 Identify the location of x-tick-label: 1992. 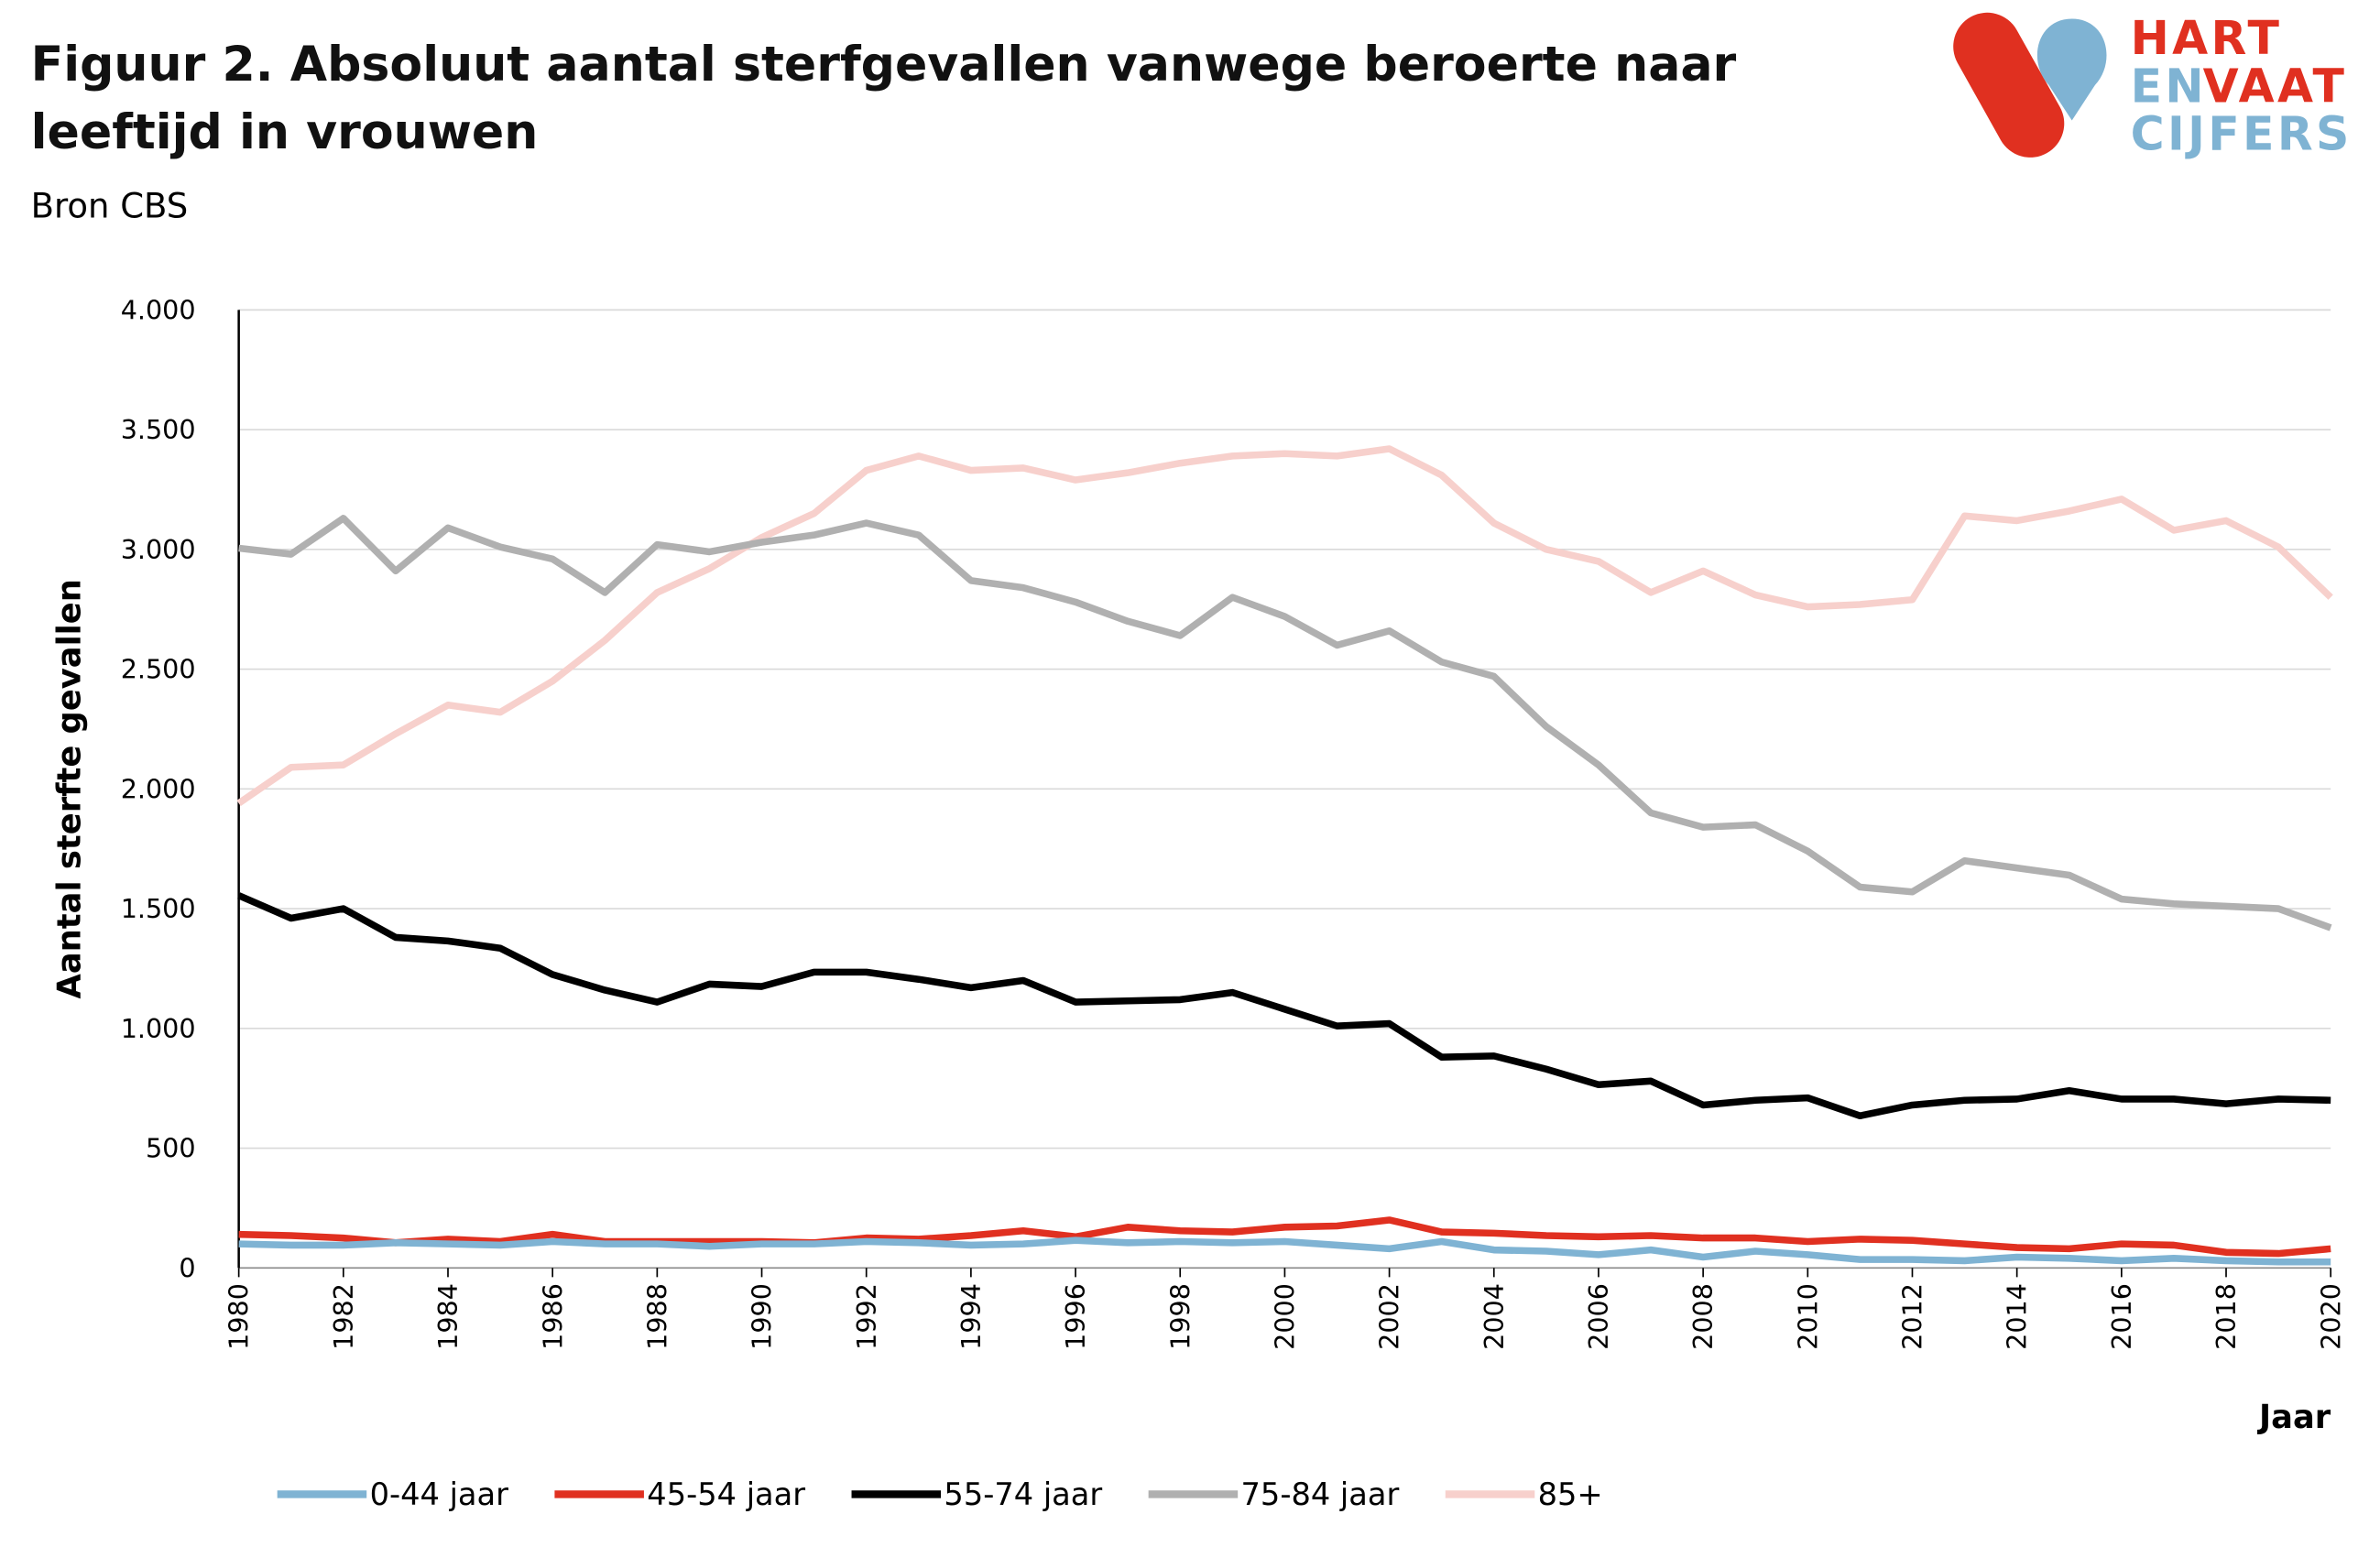
(866, 1316).